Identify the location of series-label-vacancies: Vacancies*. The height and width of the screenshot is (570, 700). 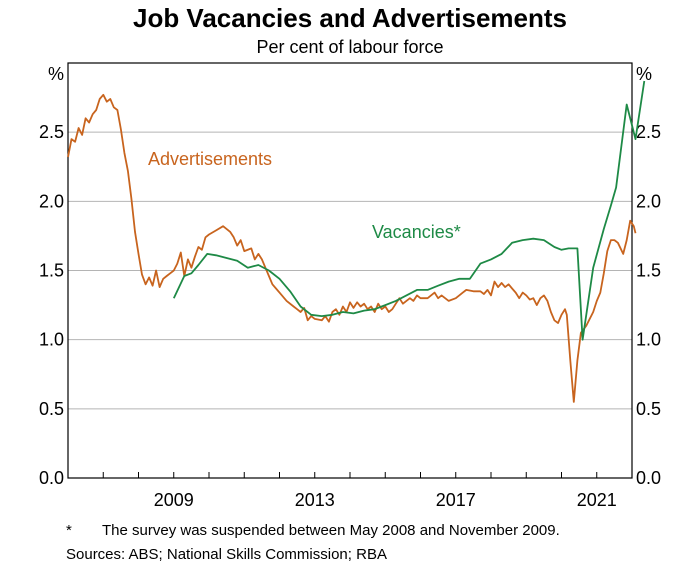
(416, 232).